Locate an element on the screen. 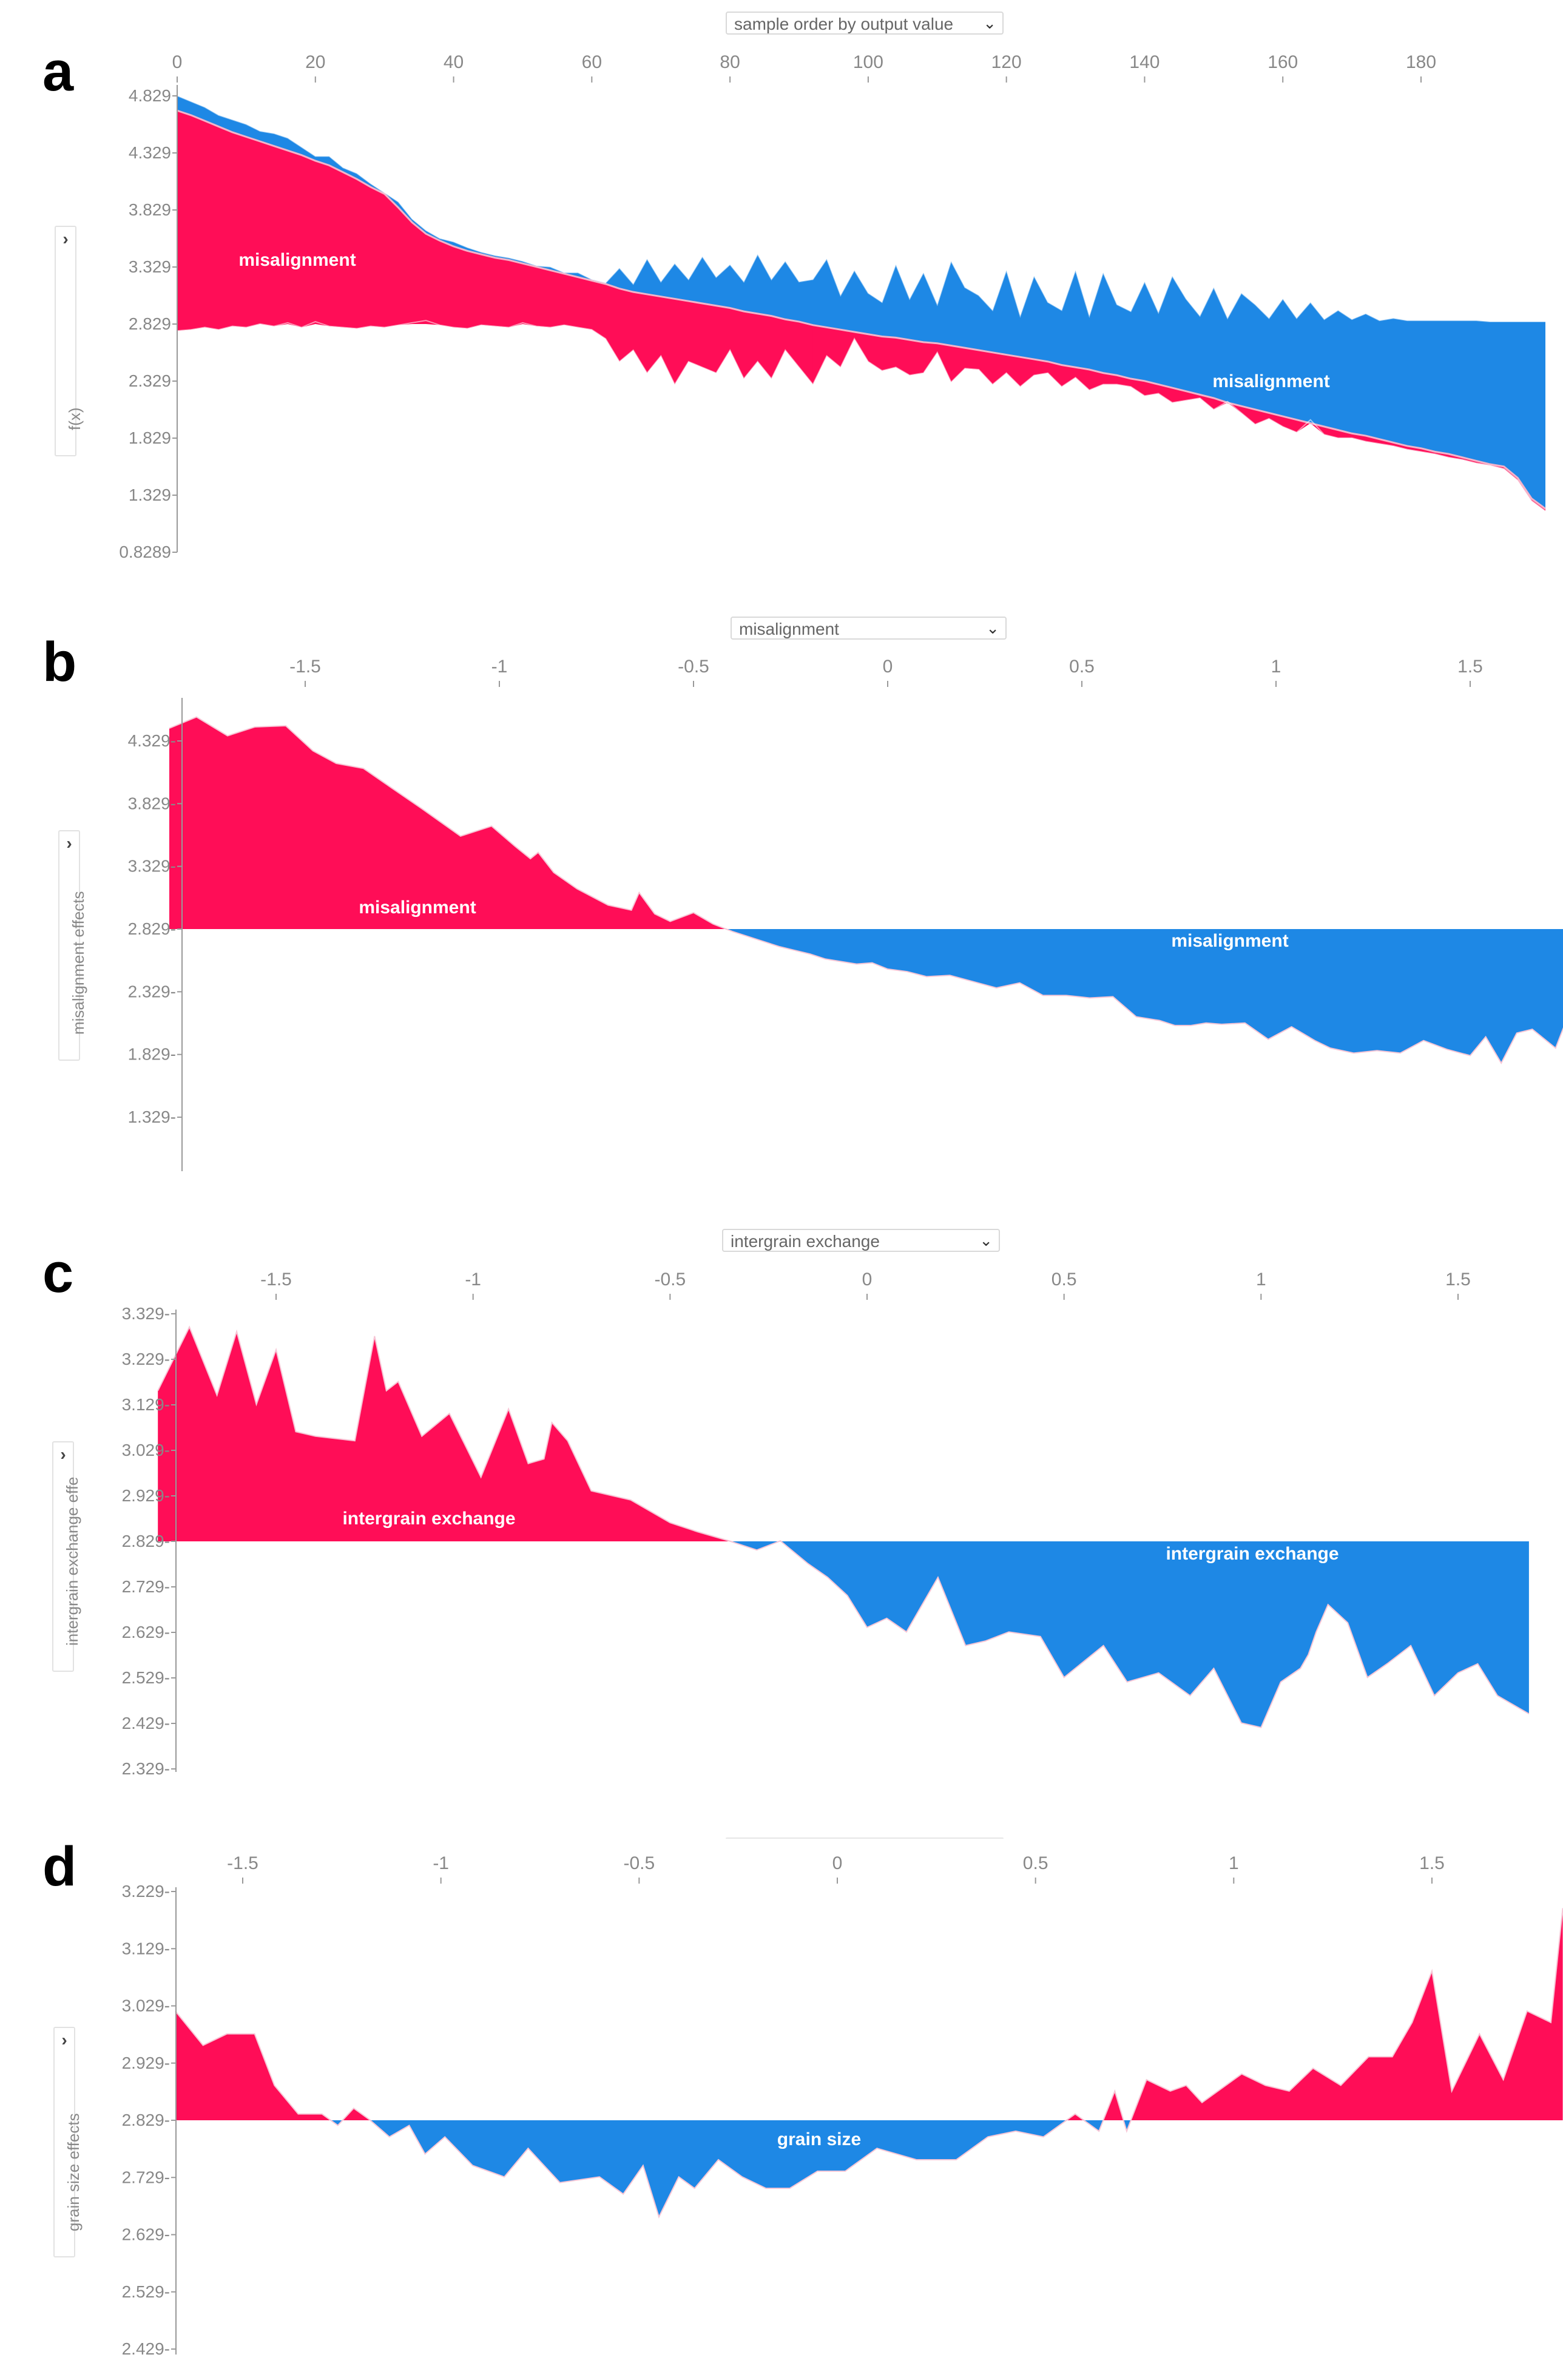 The height and width of the screenshot is (2380, 1563). x-tick-label: 160 is located at coordinates (1283, 62).